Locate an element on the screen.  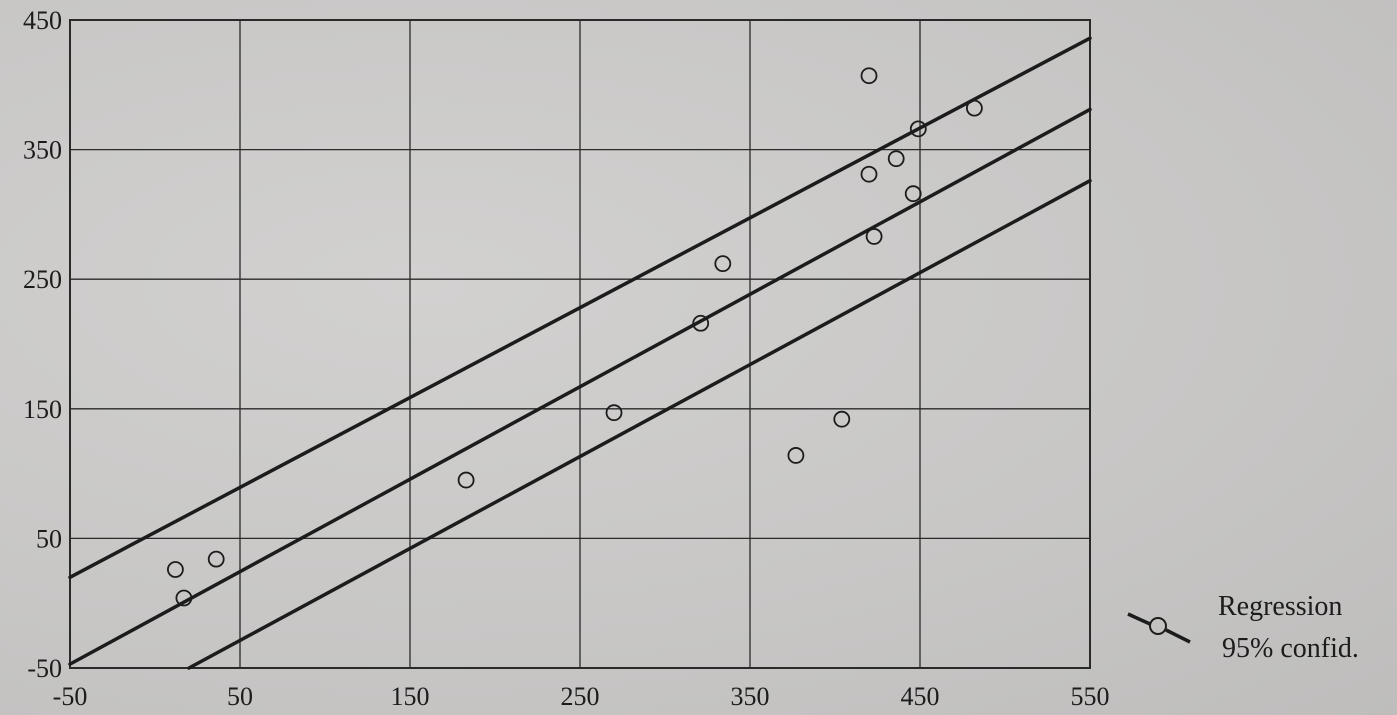
x-tick-label: -50 is located at coordinates (70, 696).